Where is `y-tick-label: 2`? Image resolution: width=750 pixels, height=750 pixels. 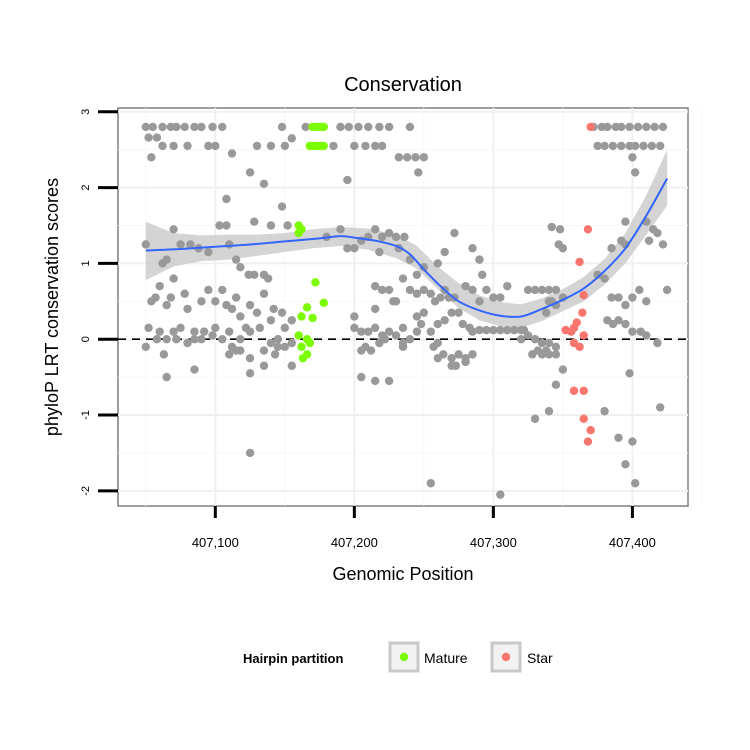
y-tick-label: 2 is located at coordinates (86, 188).